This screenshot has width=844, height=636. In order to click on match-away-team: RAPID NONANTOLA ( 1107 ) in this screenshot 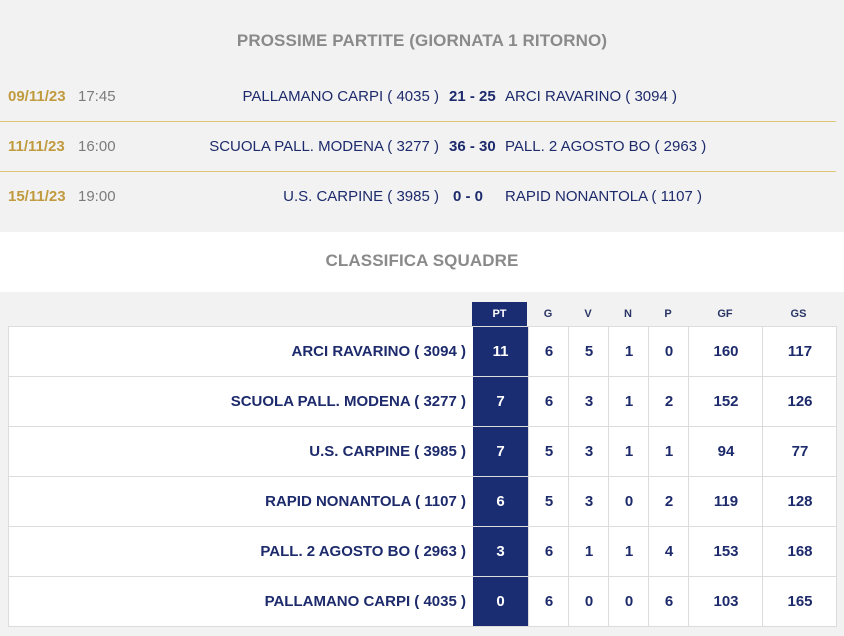, I will do `click(604, 196)`.